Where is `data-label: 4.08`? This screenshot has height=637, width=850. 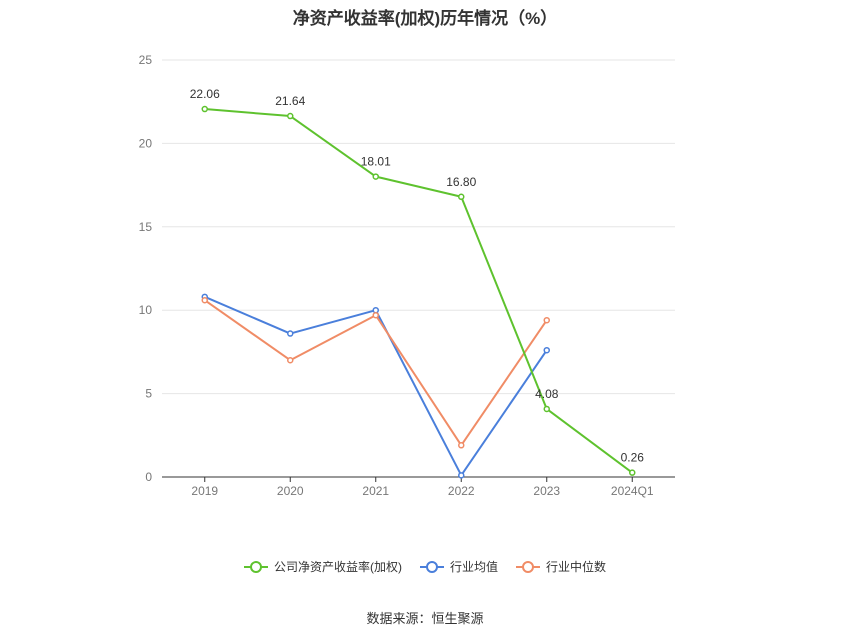 data-label: 4.08 is located at coordinates (547, 394).